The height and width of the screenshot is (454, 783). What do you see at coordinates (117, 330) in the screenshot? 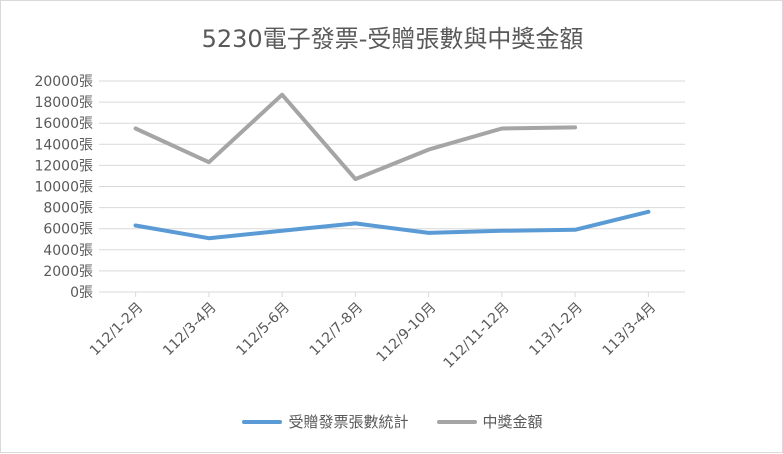
I see `x-tick-label: 112/1-2月` at bounding box center [117, 330].